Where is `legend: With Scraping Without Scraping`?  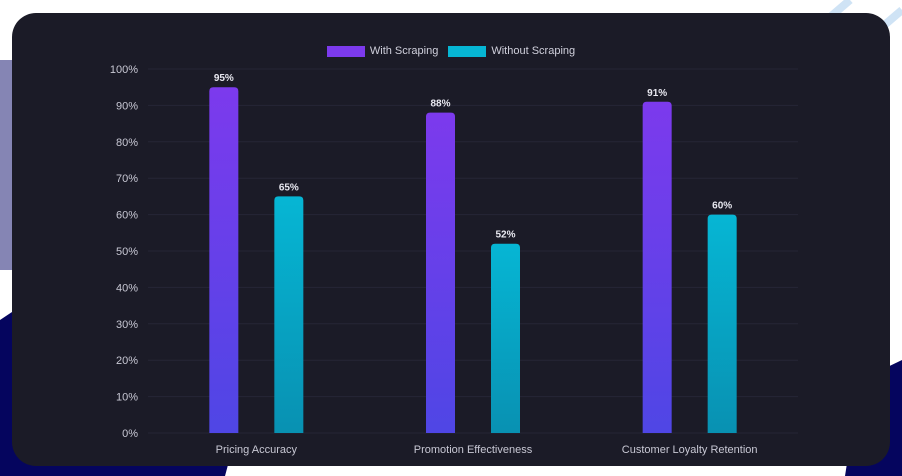 legend: With Scraping Without Scraping is located at coordinates (451, 51).